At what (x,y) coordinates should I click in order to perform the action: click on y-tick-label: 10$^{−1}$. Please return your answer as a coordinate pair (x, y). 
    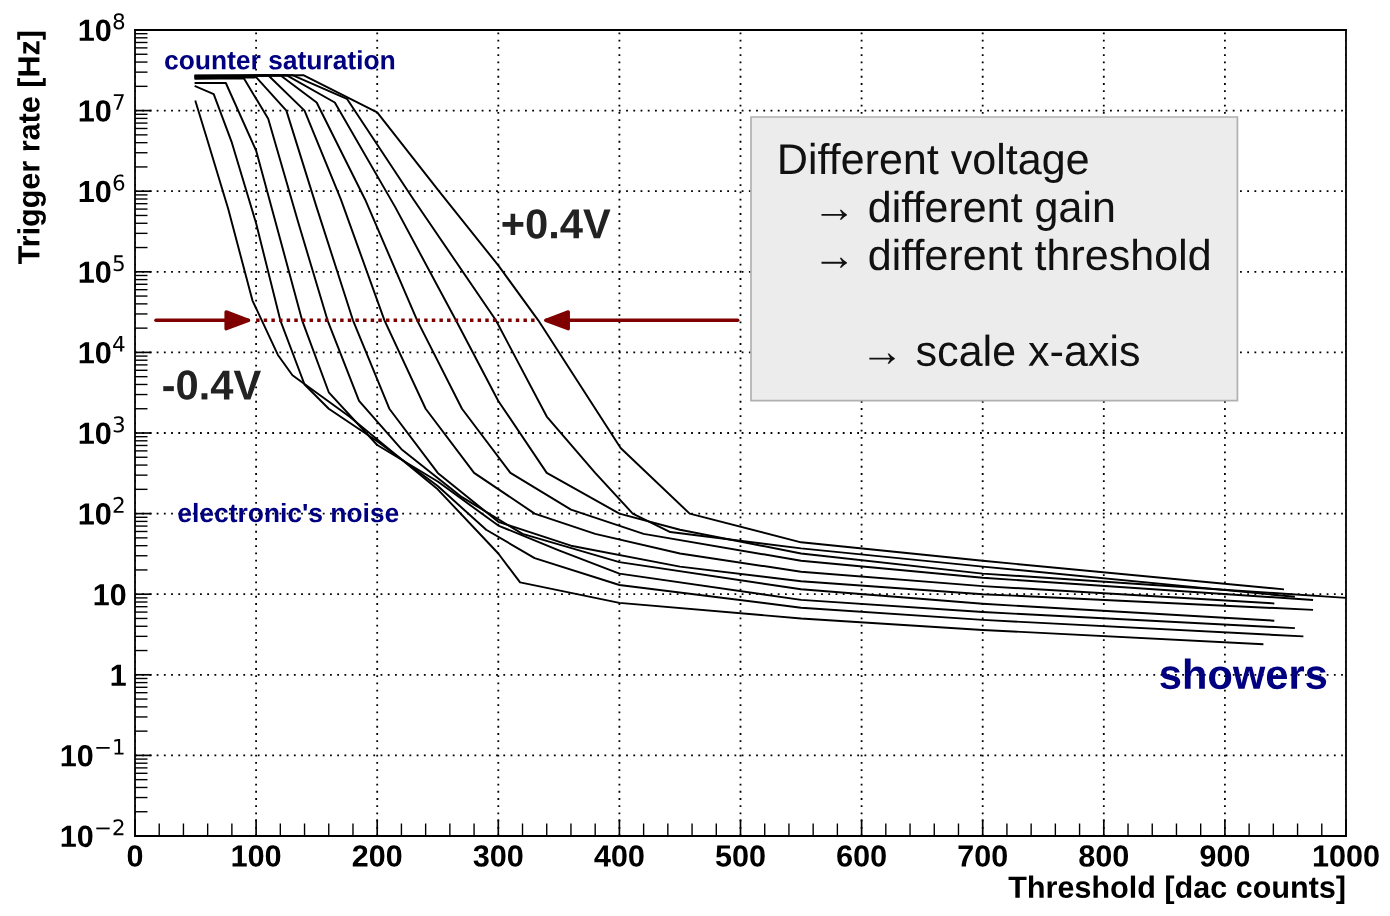
    Looking at the image, I should click on (92, 752).